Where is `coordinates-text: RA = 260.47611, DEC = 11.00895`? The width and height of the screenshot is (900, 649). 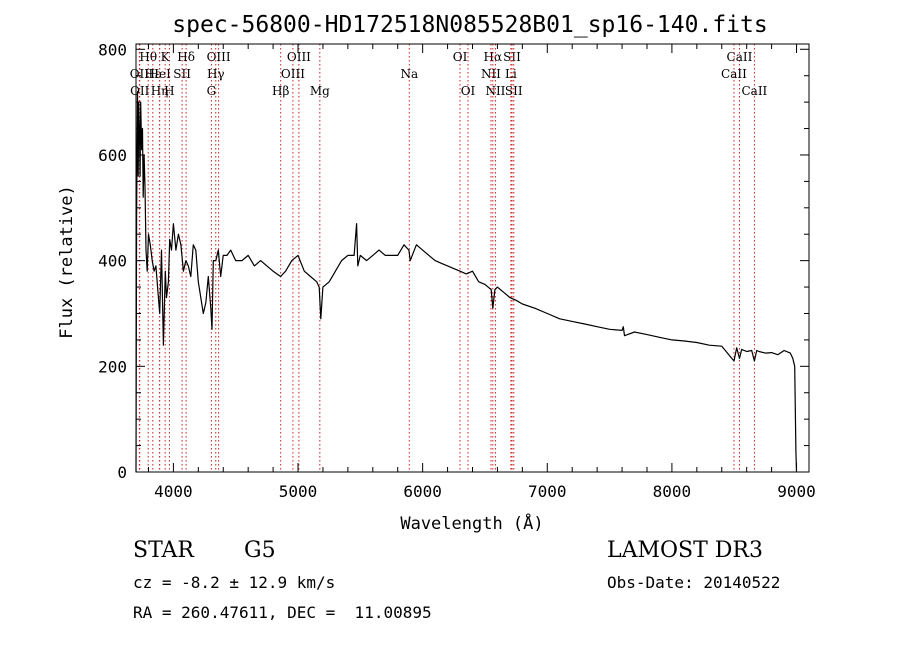
coordinates-text: RA = 260.47611, DEC = 11.00895 is located at coordinates (282, 612).